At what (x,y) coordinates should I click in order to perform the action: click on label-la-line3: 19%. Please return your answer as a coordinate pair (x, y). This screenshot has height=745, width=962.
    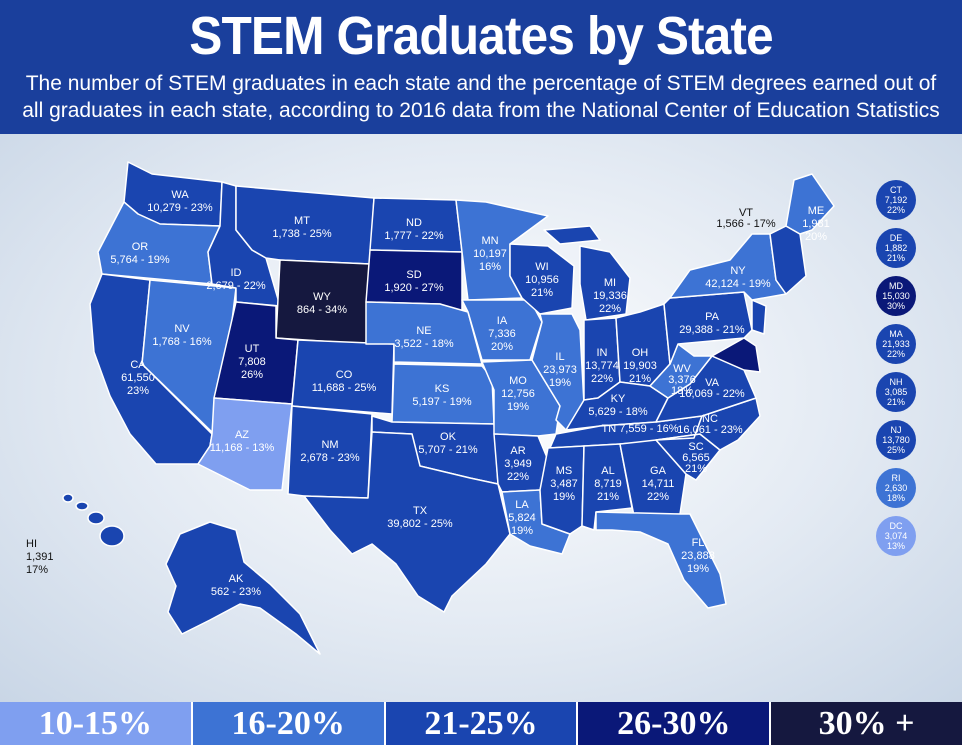
    Looking at the image, I should click on (522, 531).